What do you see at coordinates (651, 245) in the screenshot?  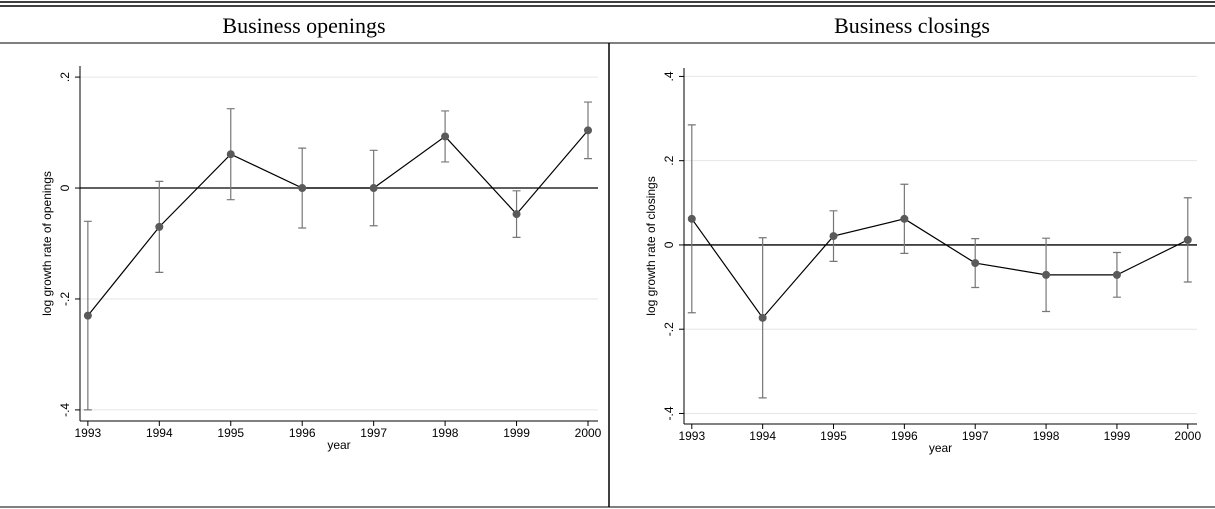 I see `y-axis-label: log growth rate of closings` at bounding box center [651, 245].